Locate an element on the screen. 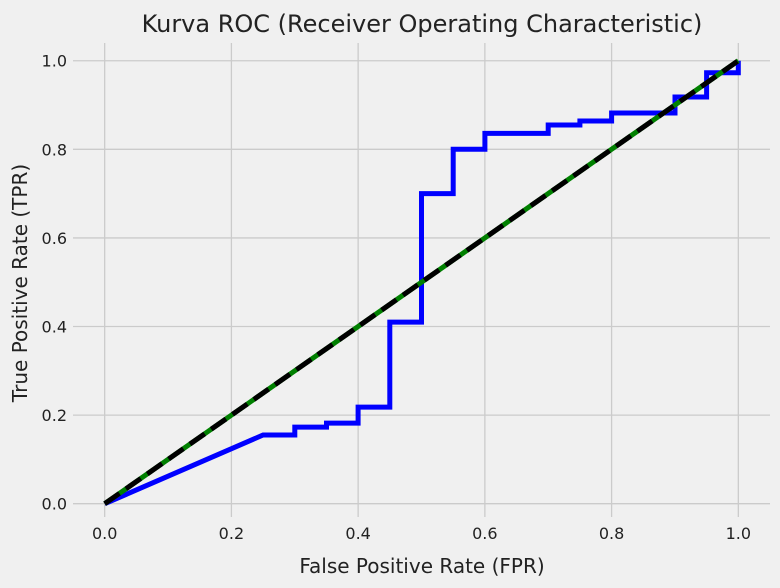 This screenshot has width=780, height=588. x-tick-label: 0.6 is located at coordinates (484, 533).